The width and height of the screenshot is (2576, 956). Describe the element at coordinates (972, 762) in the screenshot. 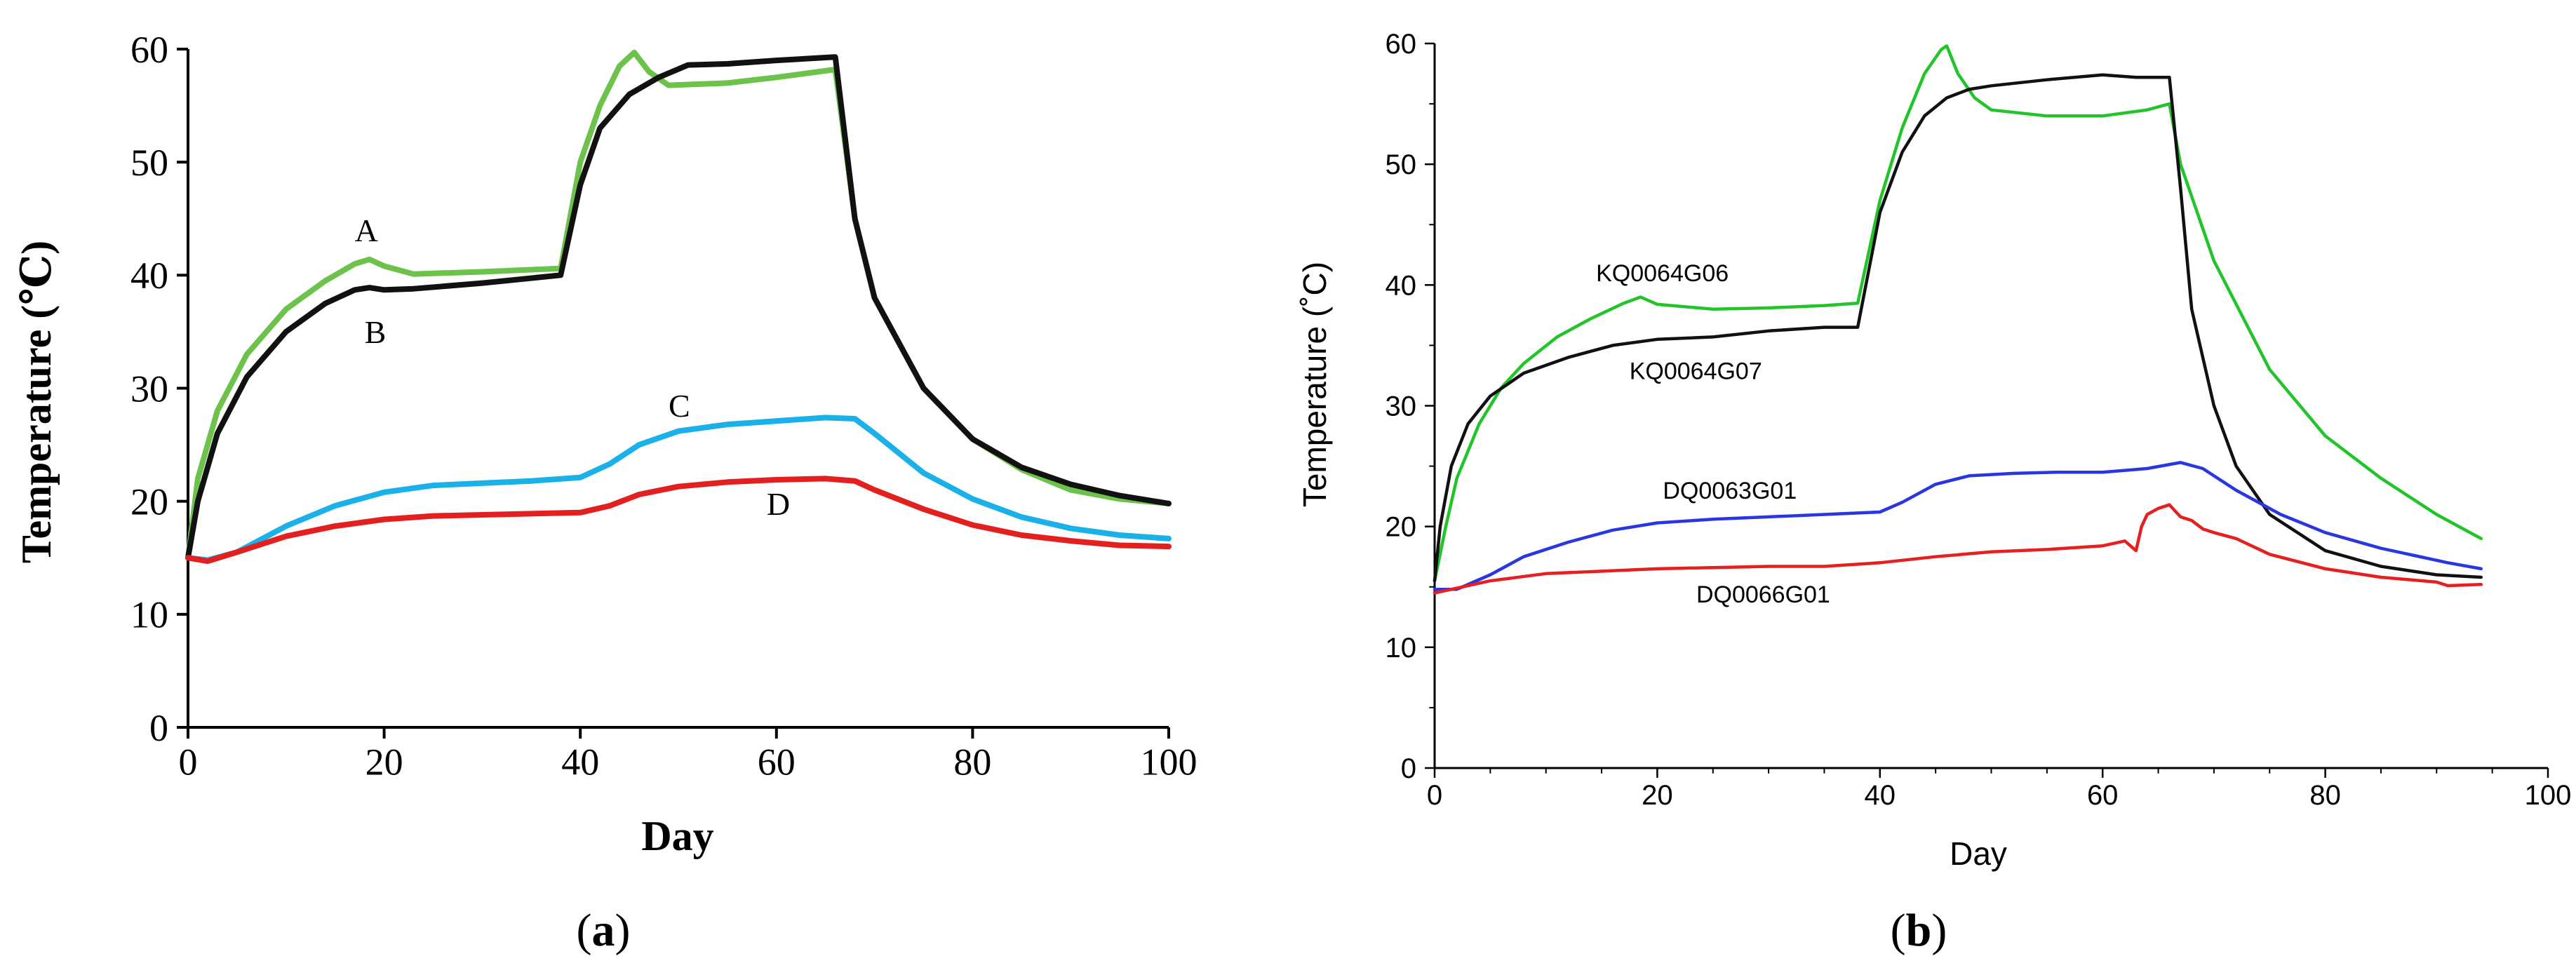

I see `panel-a-x-tick-label: 80` at that location.